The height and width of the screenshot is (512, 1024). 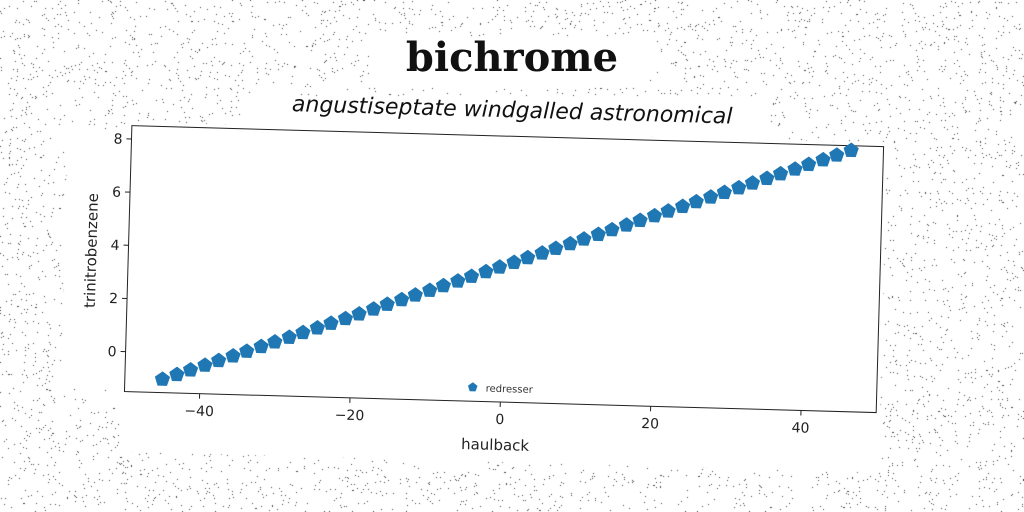 I want to click on legend-marker, so click(x=472, y=387).